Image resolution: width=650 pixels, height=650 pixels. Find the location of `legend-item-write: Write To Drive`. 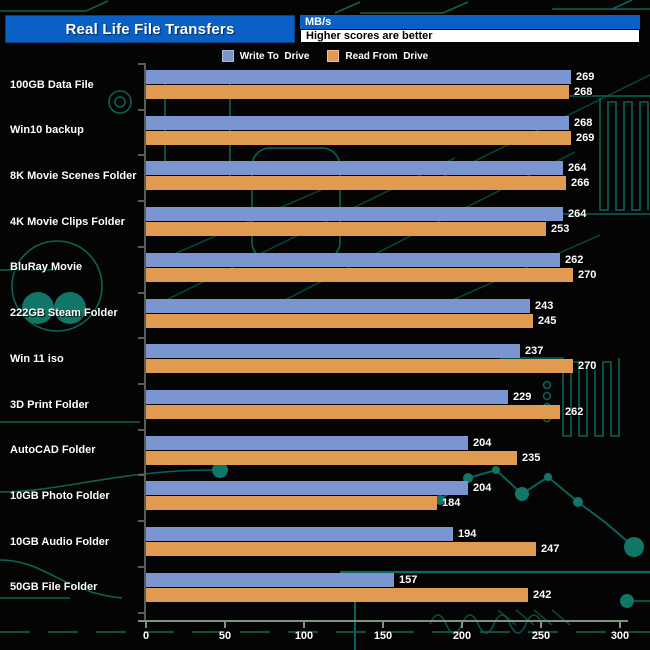

legend-item-write: Write To Drive is located at coordinates (265, 56).